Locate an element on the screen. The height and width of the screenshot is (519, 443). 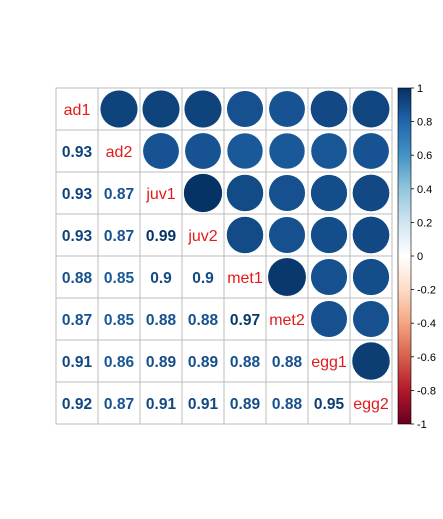
colorbar: 1 0.8 0.6 0.4 0.2 0 -0.2 -0.4 -0.6 -0.8 -1 is located at coordinates (416, 257).